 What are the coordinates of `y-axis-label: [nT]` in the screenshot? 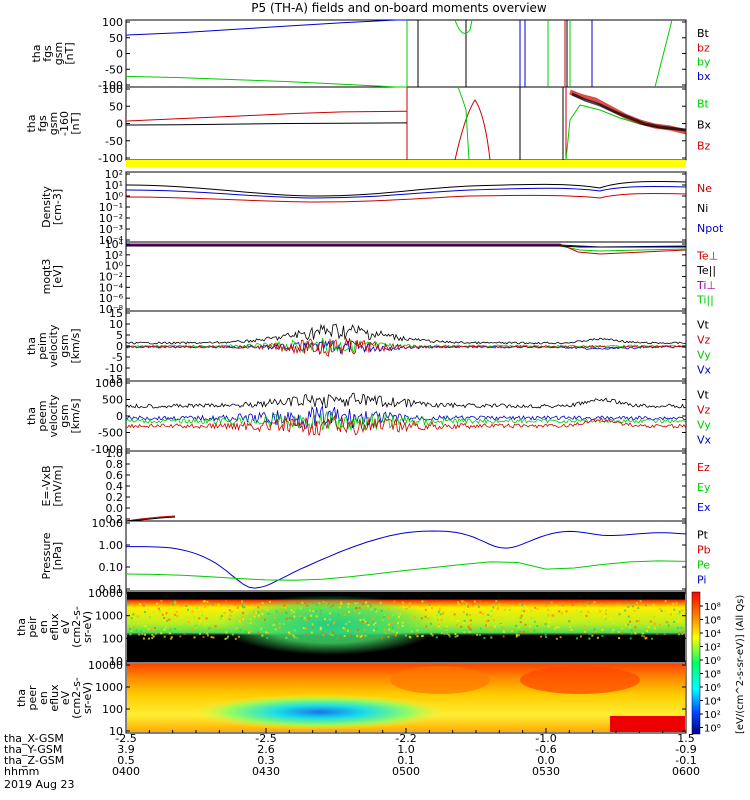 It's located at (69, 53).